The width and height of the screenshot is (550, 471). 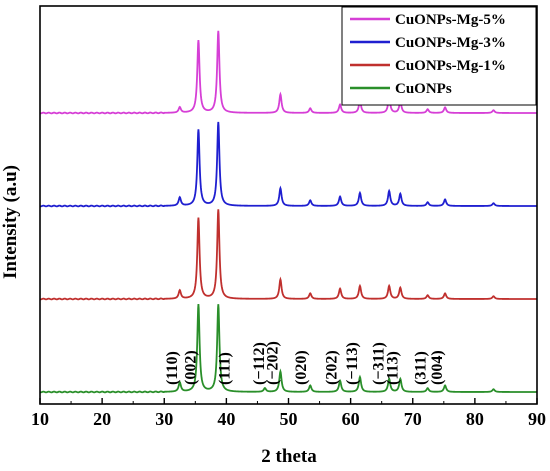 I want to click on peak-annotation: (311), so click(x=420, y=368).